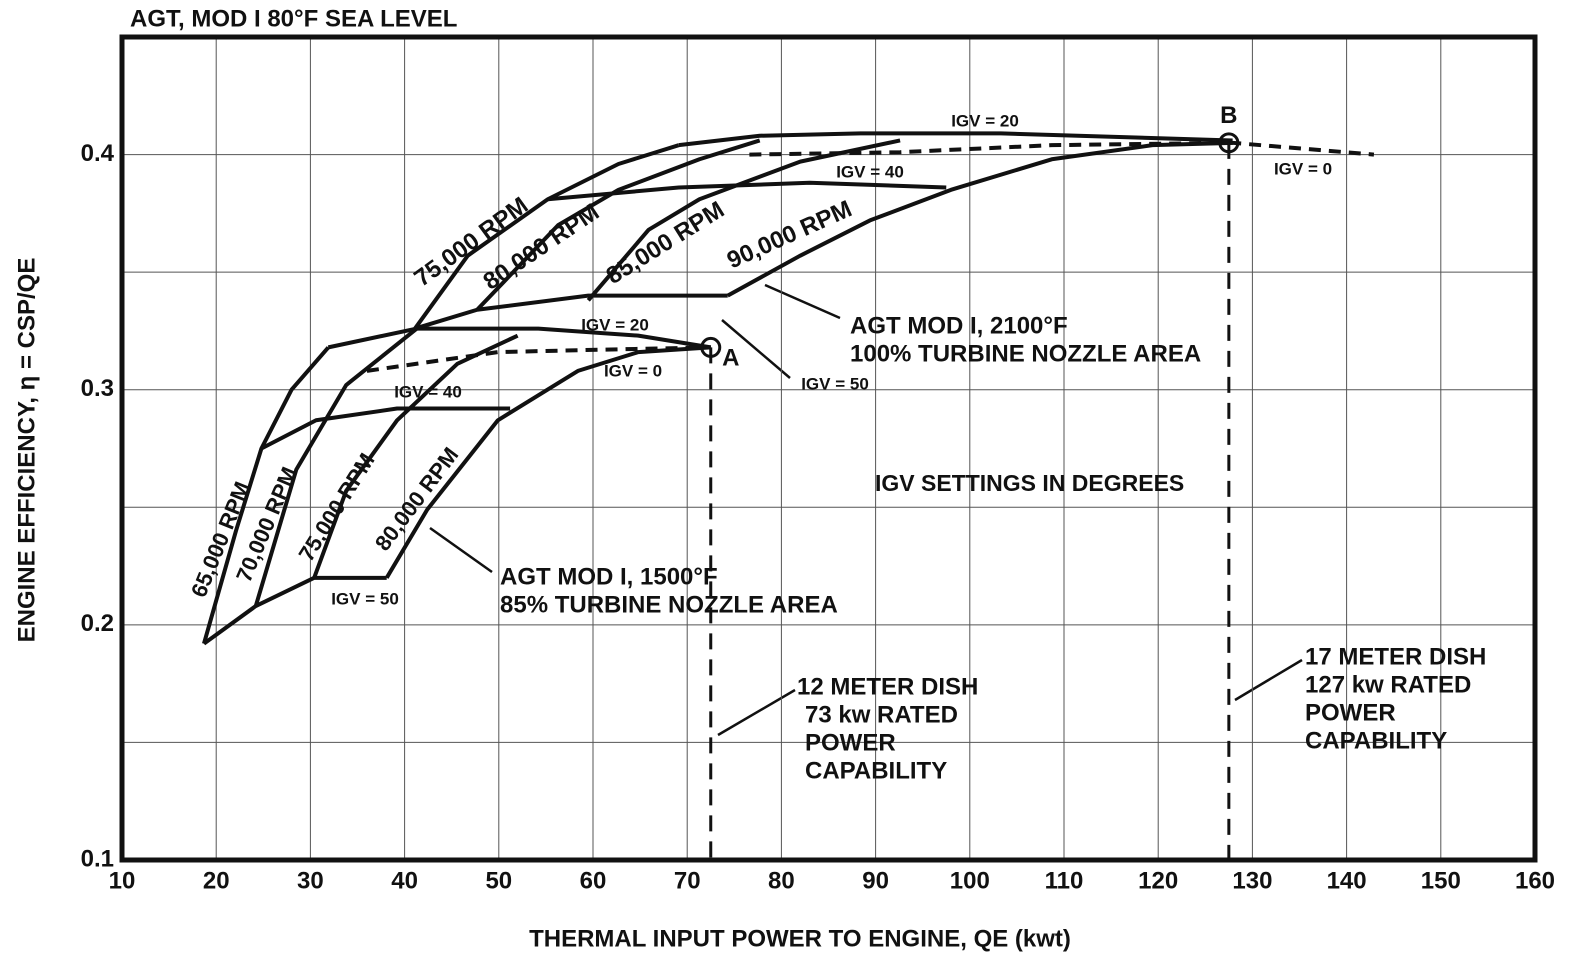  Describe the element at coordinates (1025, 353) in the screenshot. I see `annotation: 100% TURBINE NOZZLE AREA` at that location.